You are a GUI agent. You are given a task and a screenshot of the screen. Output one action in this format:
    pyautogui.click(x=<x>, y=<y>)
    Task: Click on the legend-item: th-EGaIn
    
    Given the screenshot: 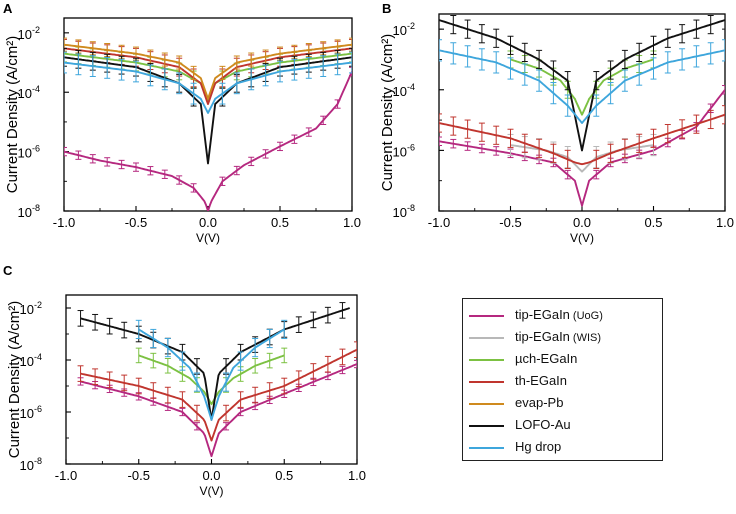 What is the action you would take?
    pyautogui.click(x=562, y=382)
    